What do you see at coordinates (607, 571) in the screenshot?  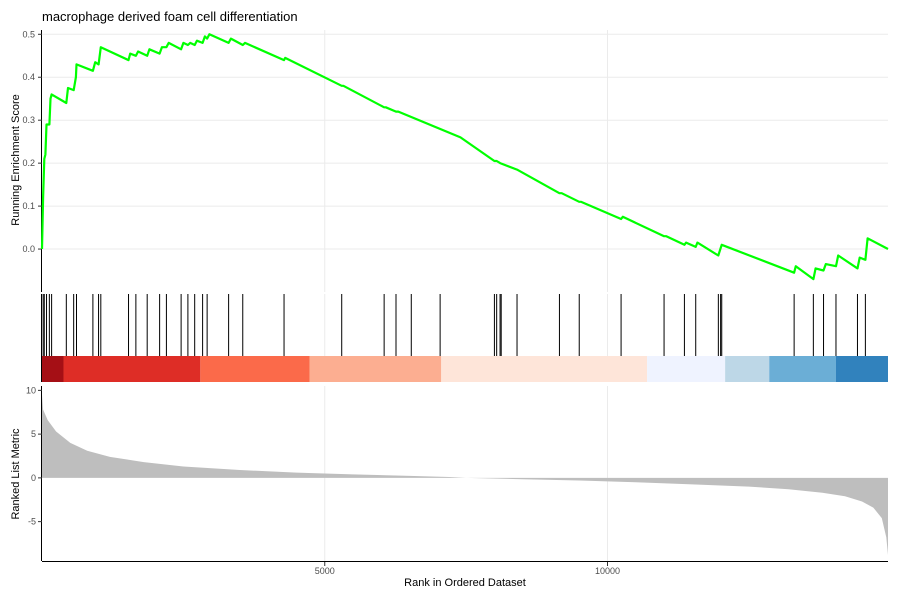 I see `x-tick-label: 10000` at bounding box center [607, 571].